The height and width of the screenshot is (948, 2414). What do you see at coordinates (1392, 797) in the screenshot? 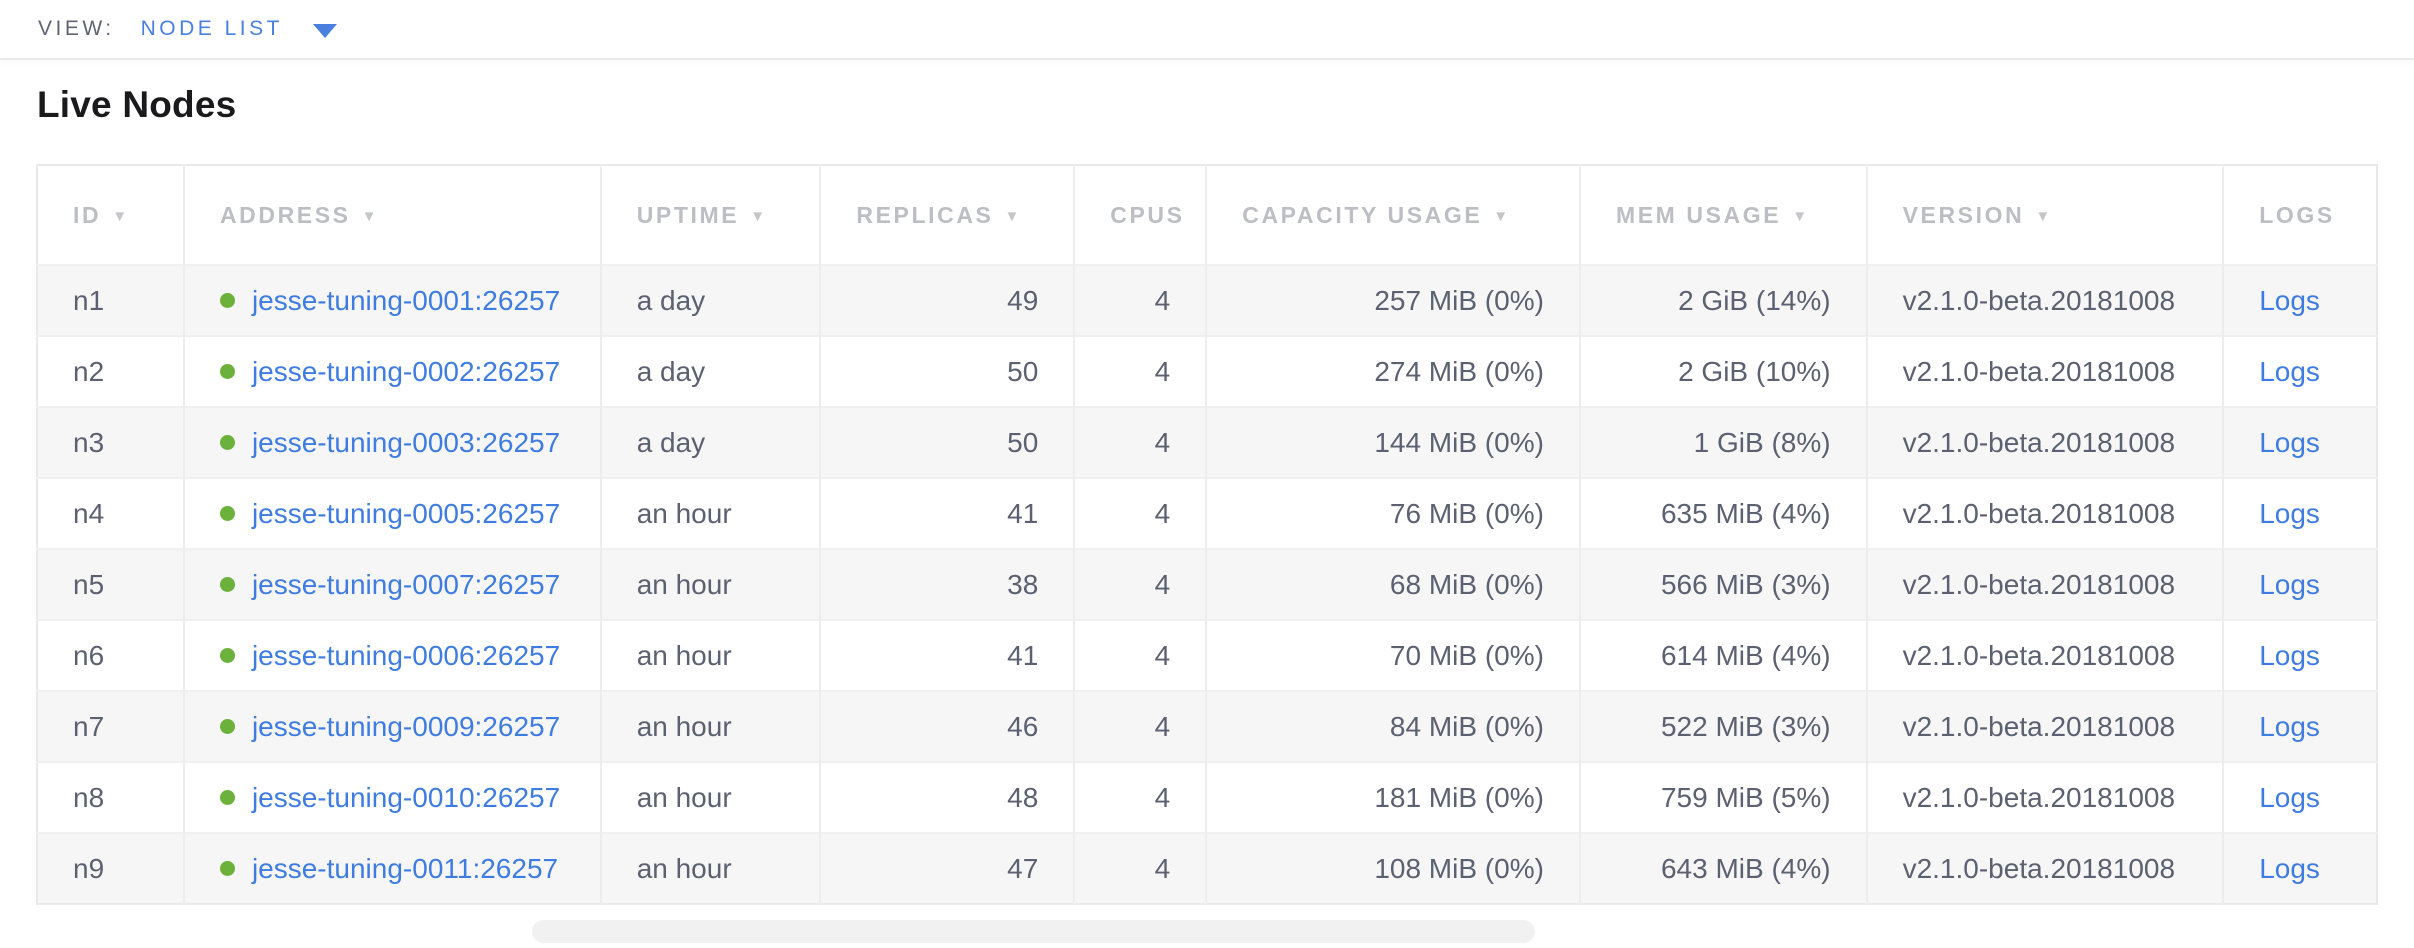
I see `capacity-cell: 181 MiB (0%)` at bounding box center [1392, 797].